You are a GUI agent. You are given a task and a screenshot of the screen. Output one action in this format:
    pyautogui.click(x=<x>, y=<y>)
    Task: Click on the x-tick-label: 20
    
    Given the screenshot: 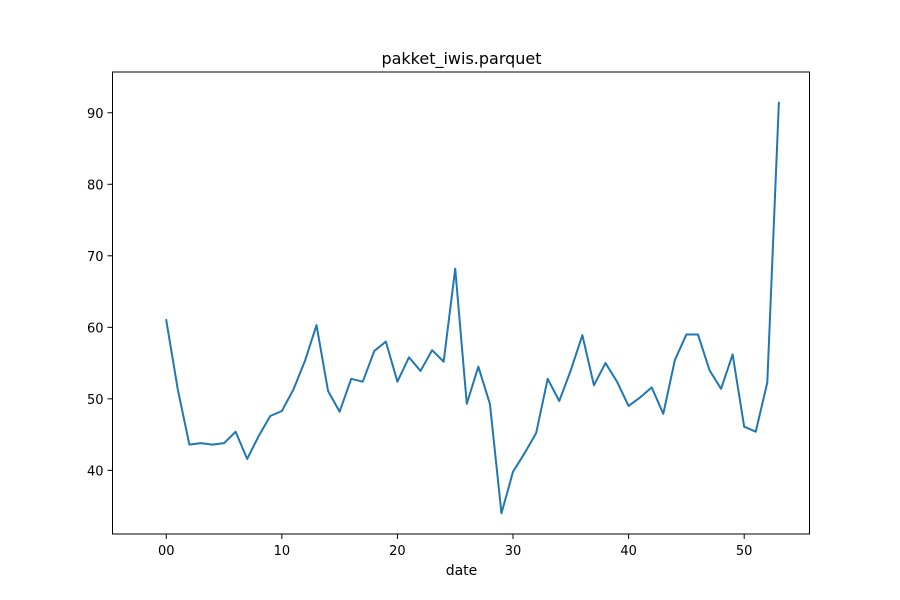 What is the action you would take?
    pyautogui.click(x=397, y=551)
    